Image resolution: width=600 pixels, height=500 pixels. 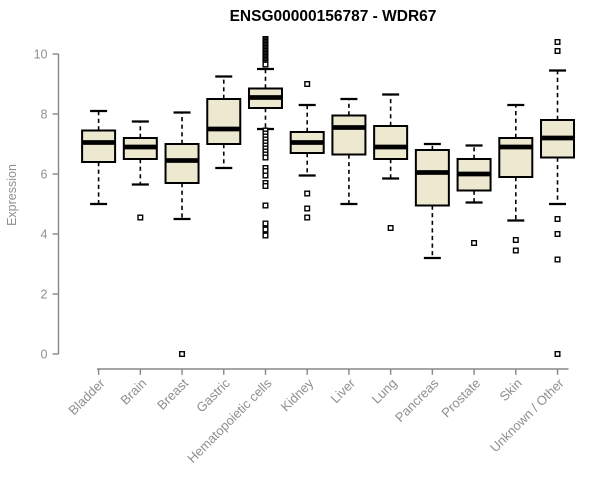 I want to click on y-tick-label: 2, so click(x=44, y=295).